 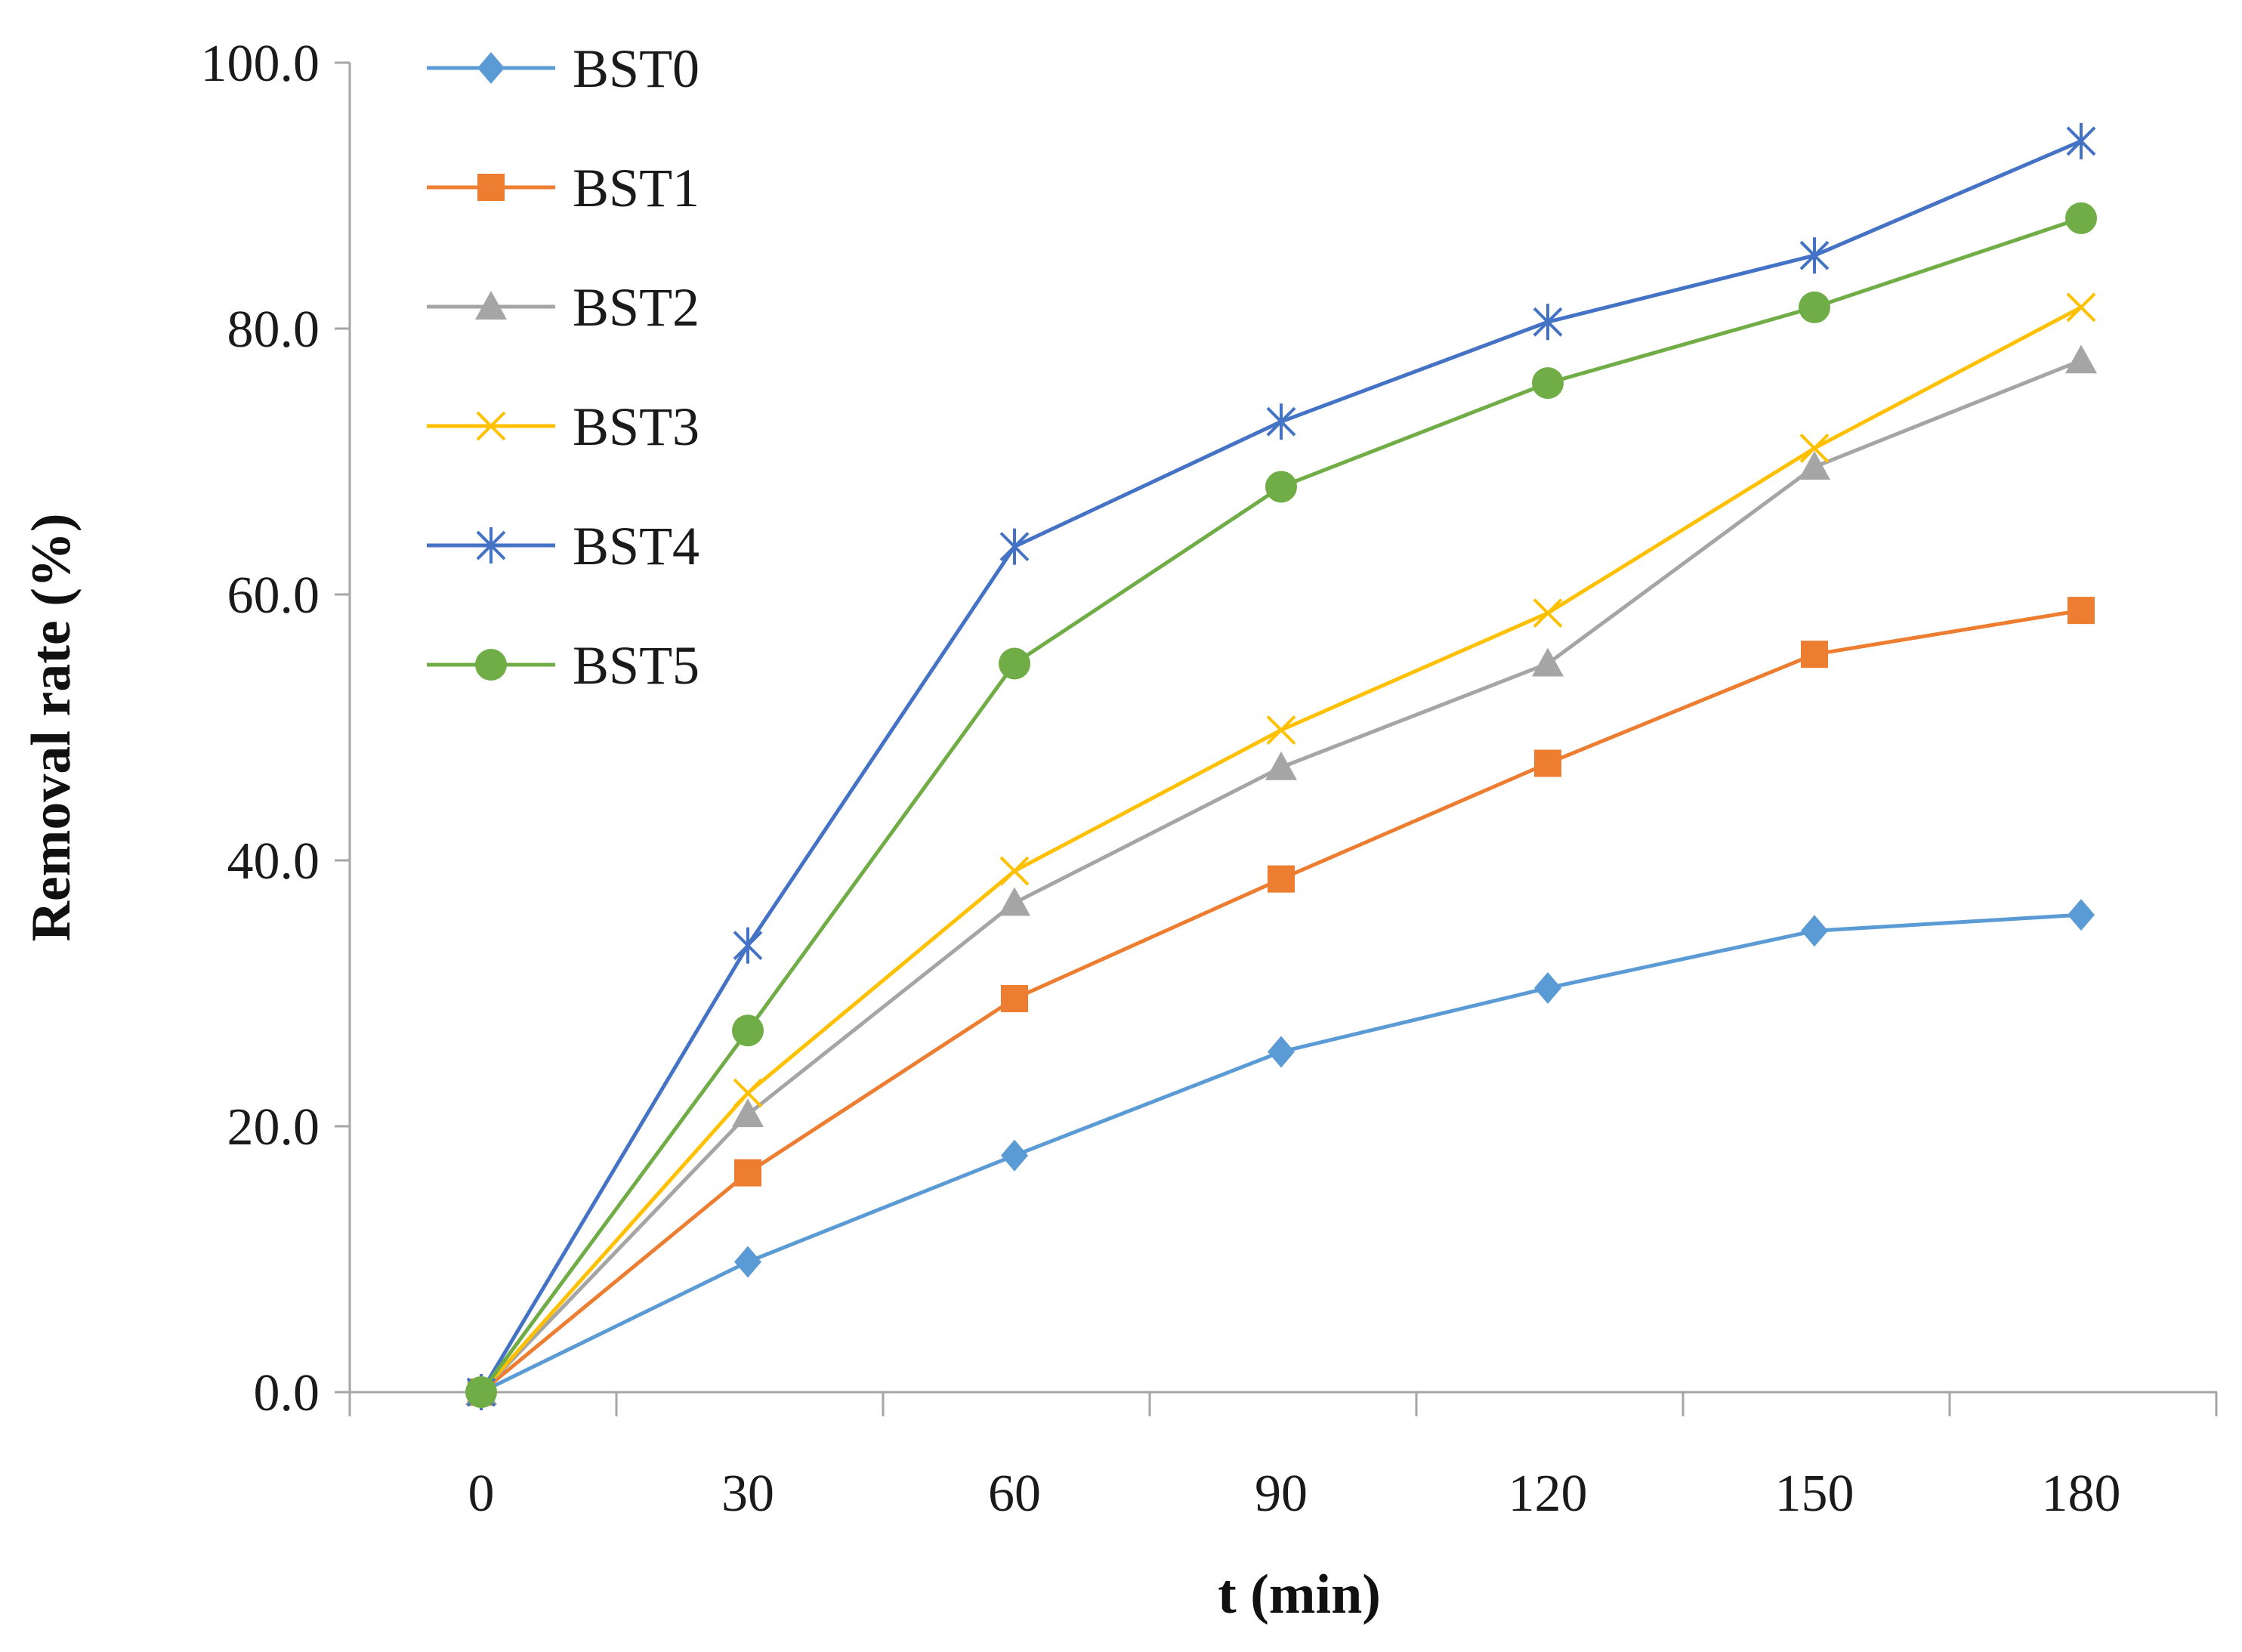 I want to click on legend-item-bst1: BST1, so click(x=563, y=188).